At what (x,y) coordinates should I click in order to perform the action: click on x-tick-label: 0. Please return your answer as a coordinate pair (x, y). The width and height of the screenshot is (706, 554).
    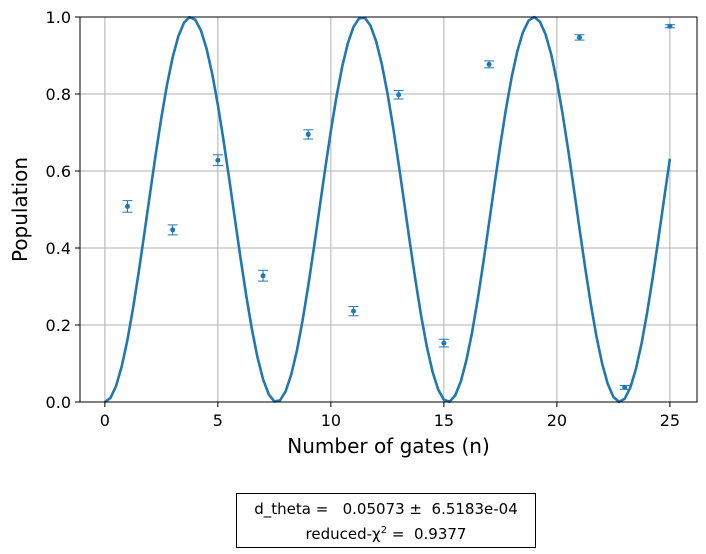
    Looking at the image, I should click on (105, 420).